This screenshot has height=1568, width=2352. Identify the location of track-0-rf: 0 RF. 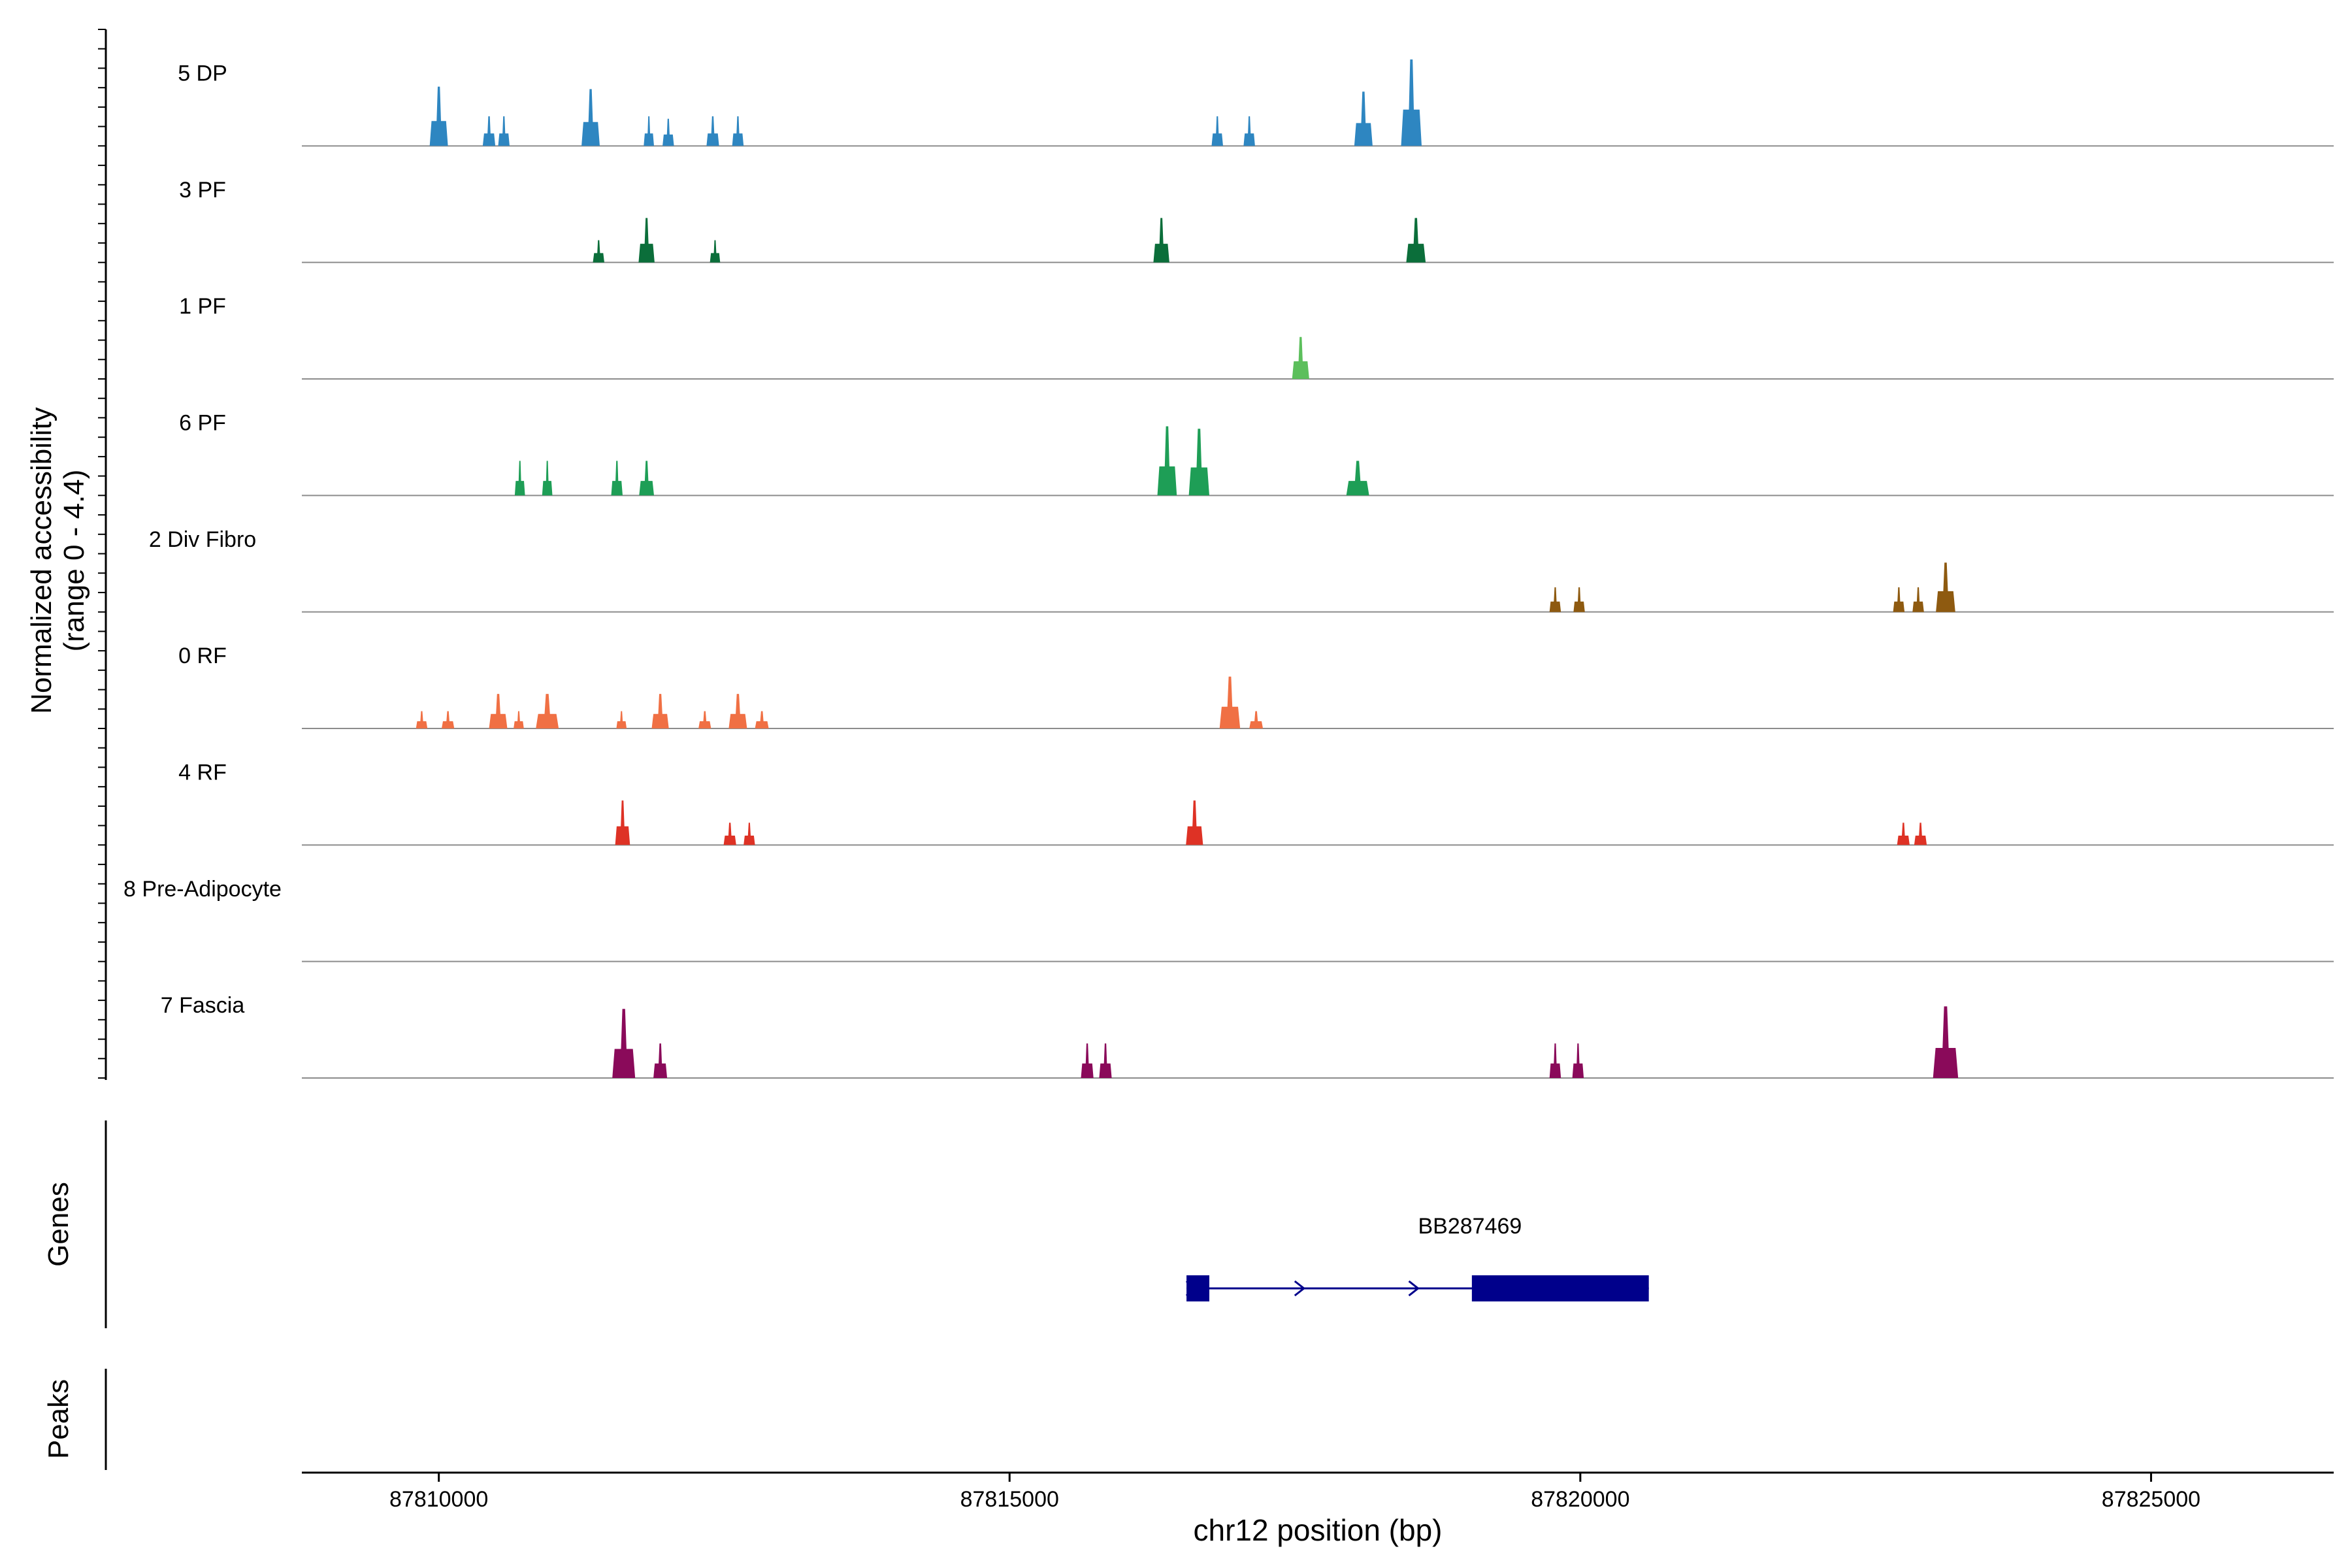
(1256, 686).